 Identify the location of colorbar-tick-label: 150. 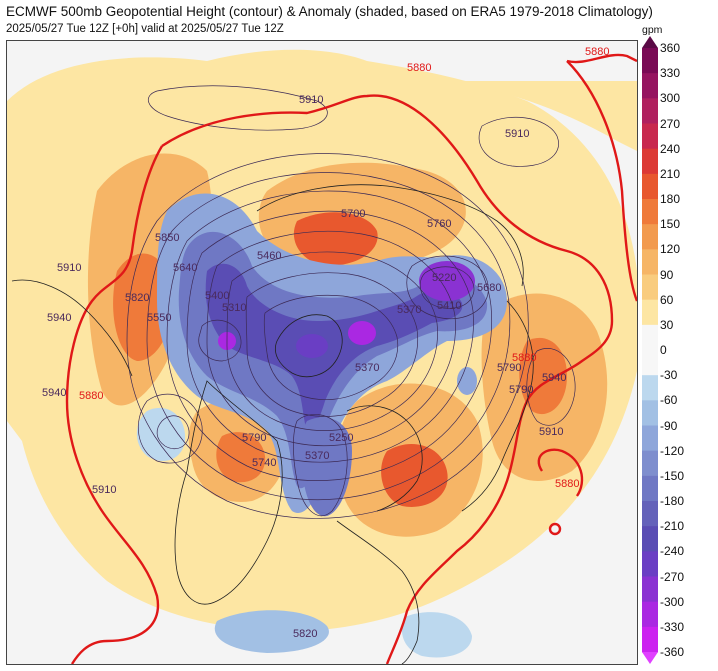
(670, 224).